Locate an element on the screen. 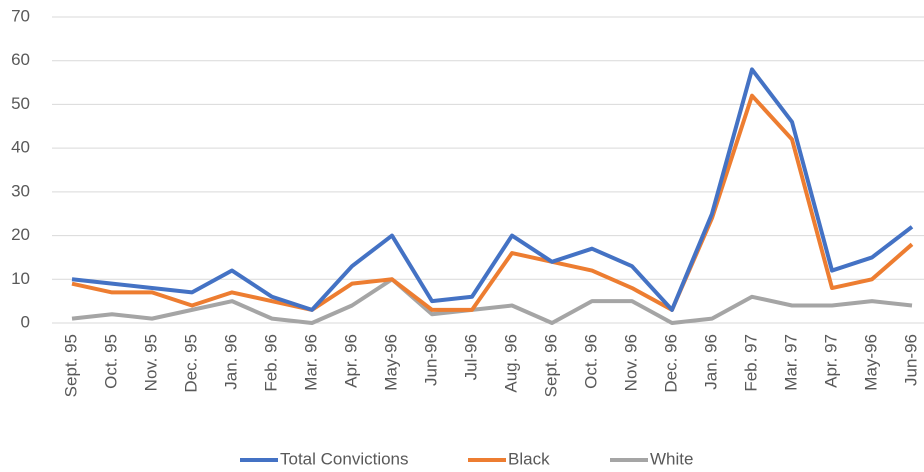  y-tick-label: 50 is located at coordinates (20, 103).